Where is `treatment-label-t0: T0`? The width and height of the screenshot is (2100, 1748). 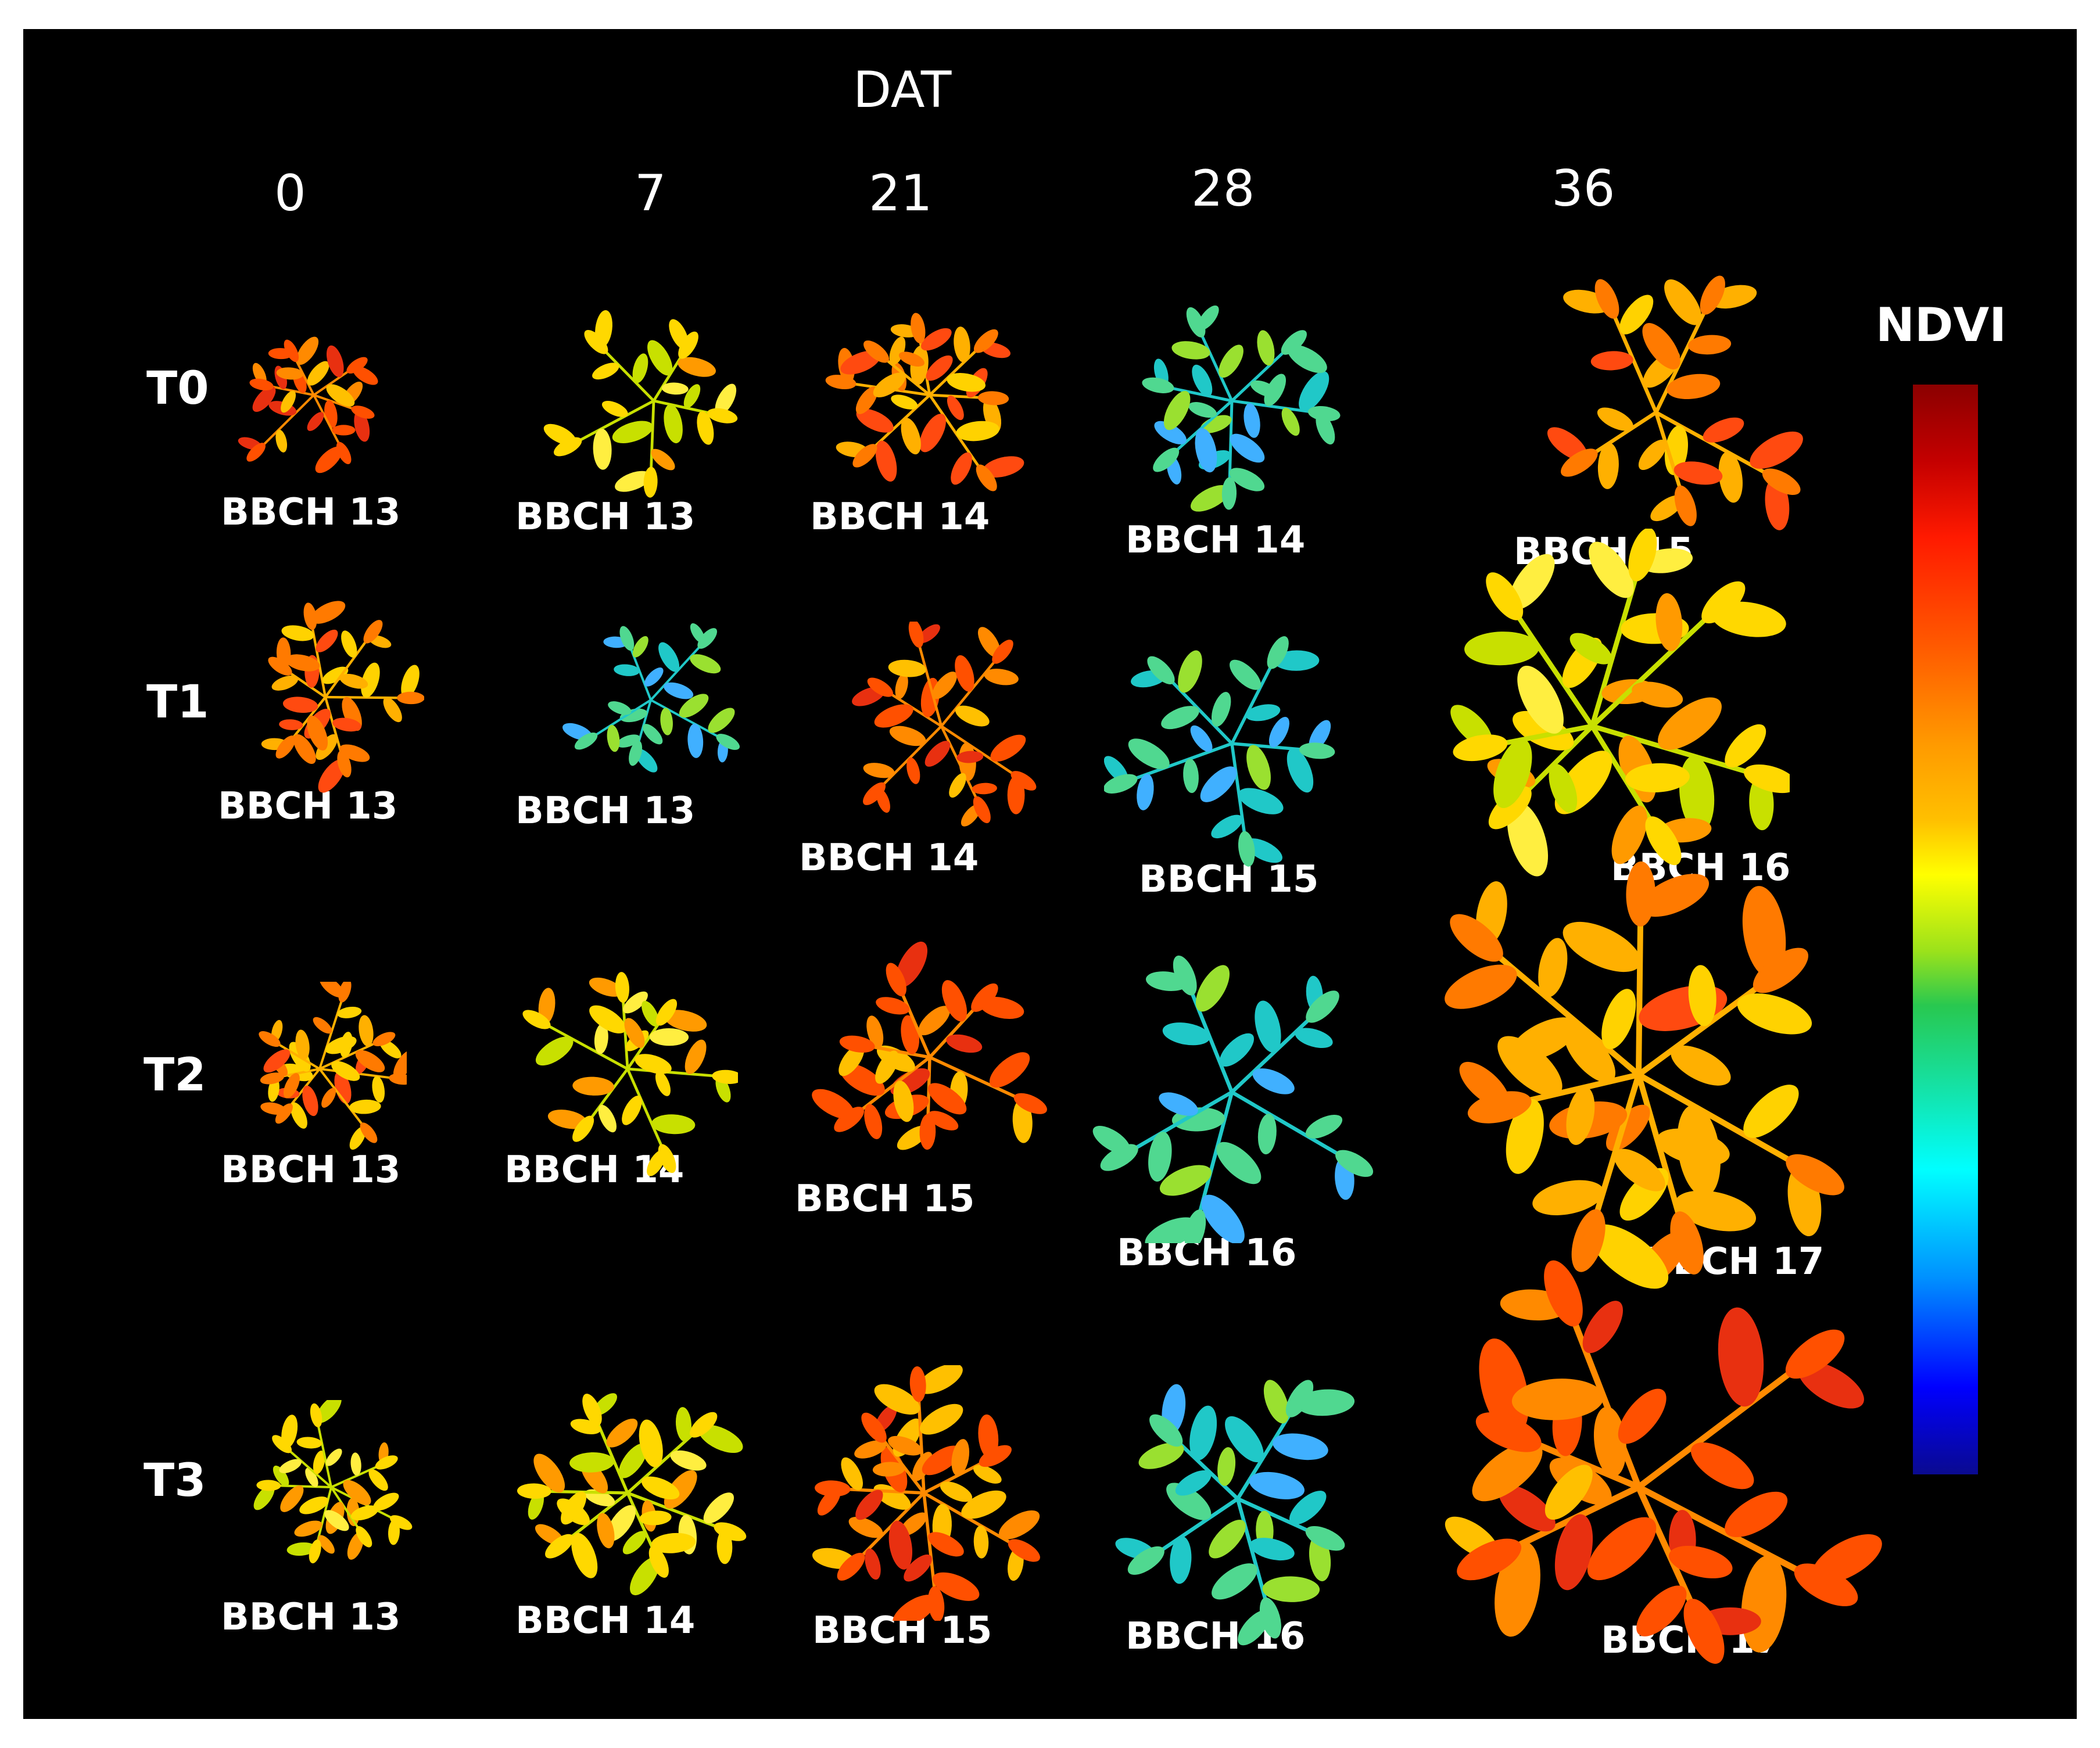
treatment-label-t0: T0 is located at coordinates (177, 388).